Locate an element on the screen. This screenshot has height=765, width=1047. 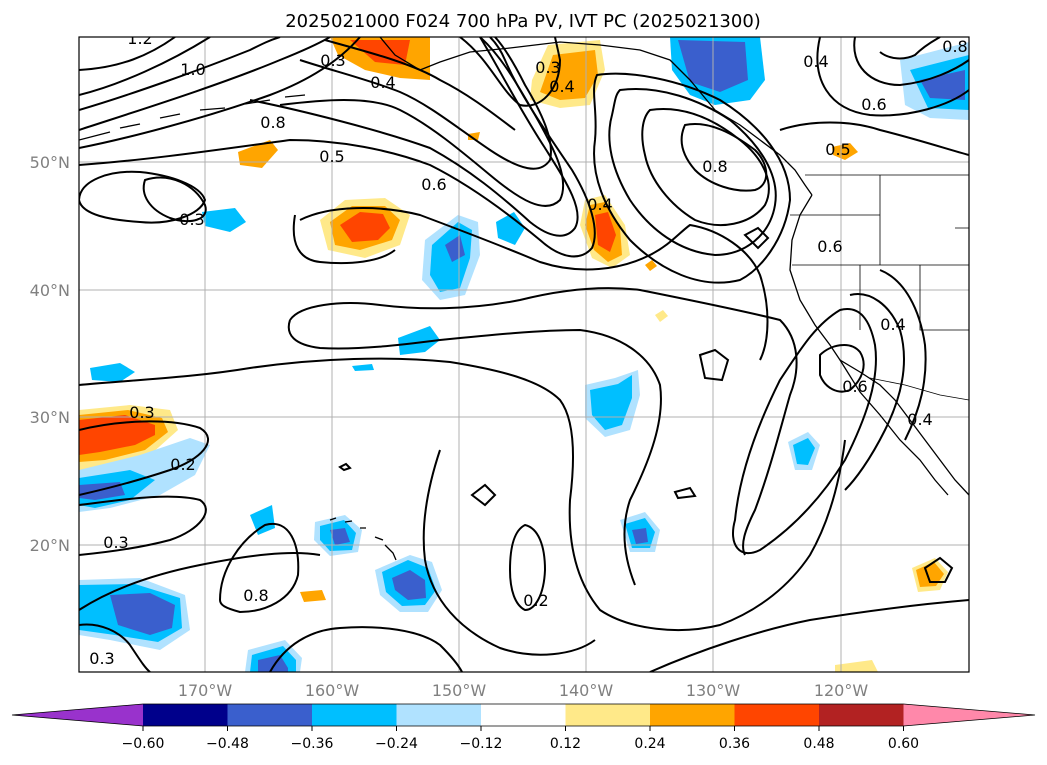
colorbar-tick-label: −0.48 is located at coordinates (227, 744).